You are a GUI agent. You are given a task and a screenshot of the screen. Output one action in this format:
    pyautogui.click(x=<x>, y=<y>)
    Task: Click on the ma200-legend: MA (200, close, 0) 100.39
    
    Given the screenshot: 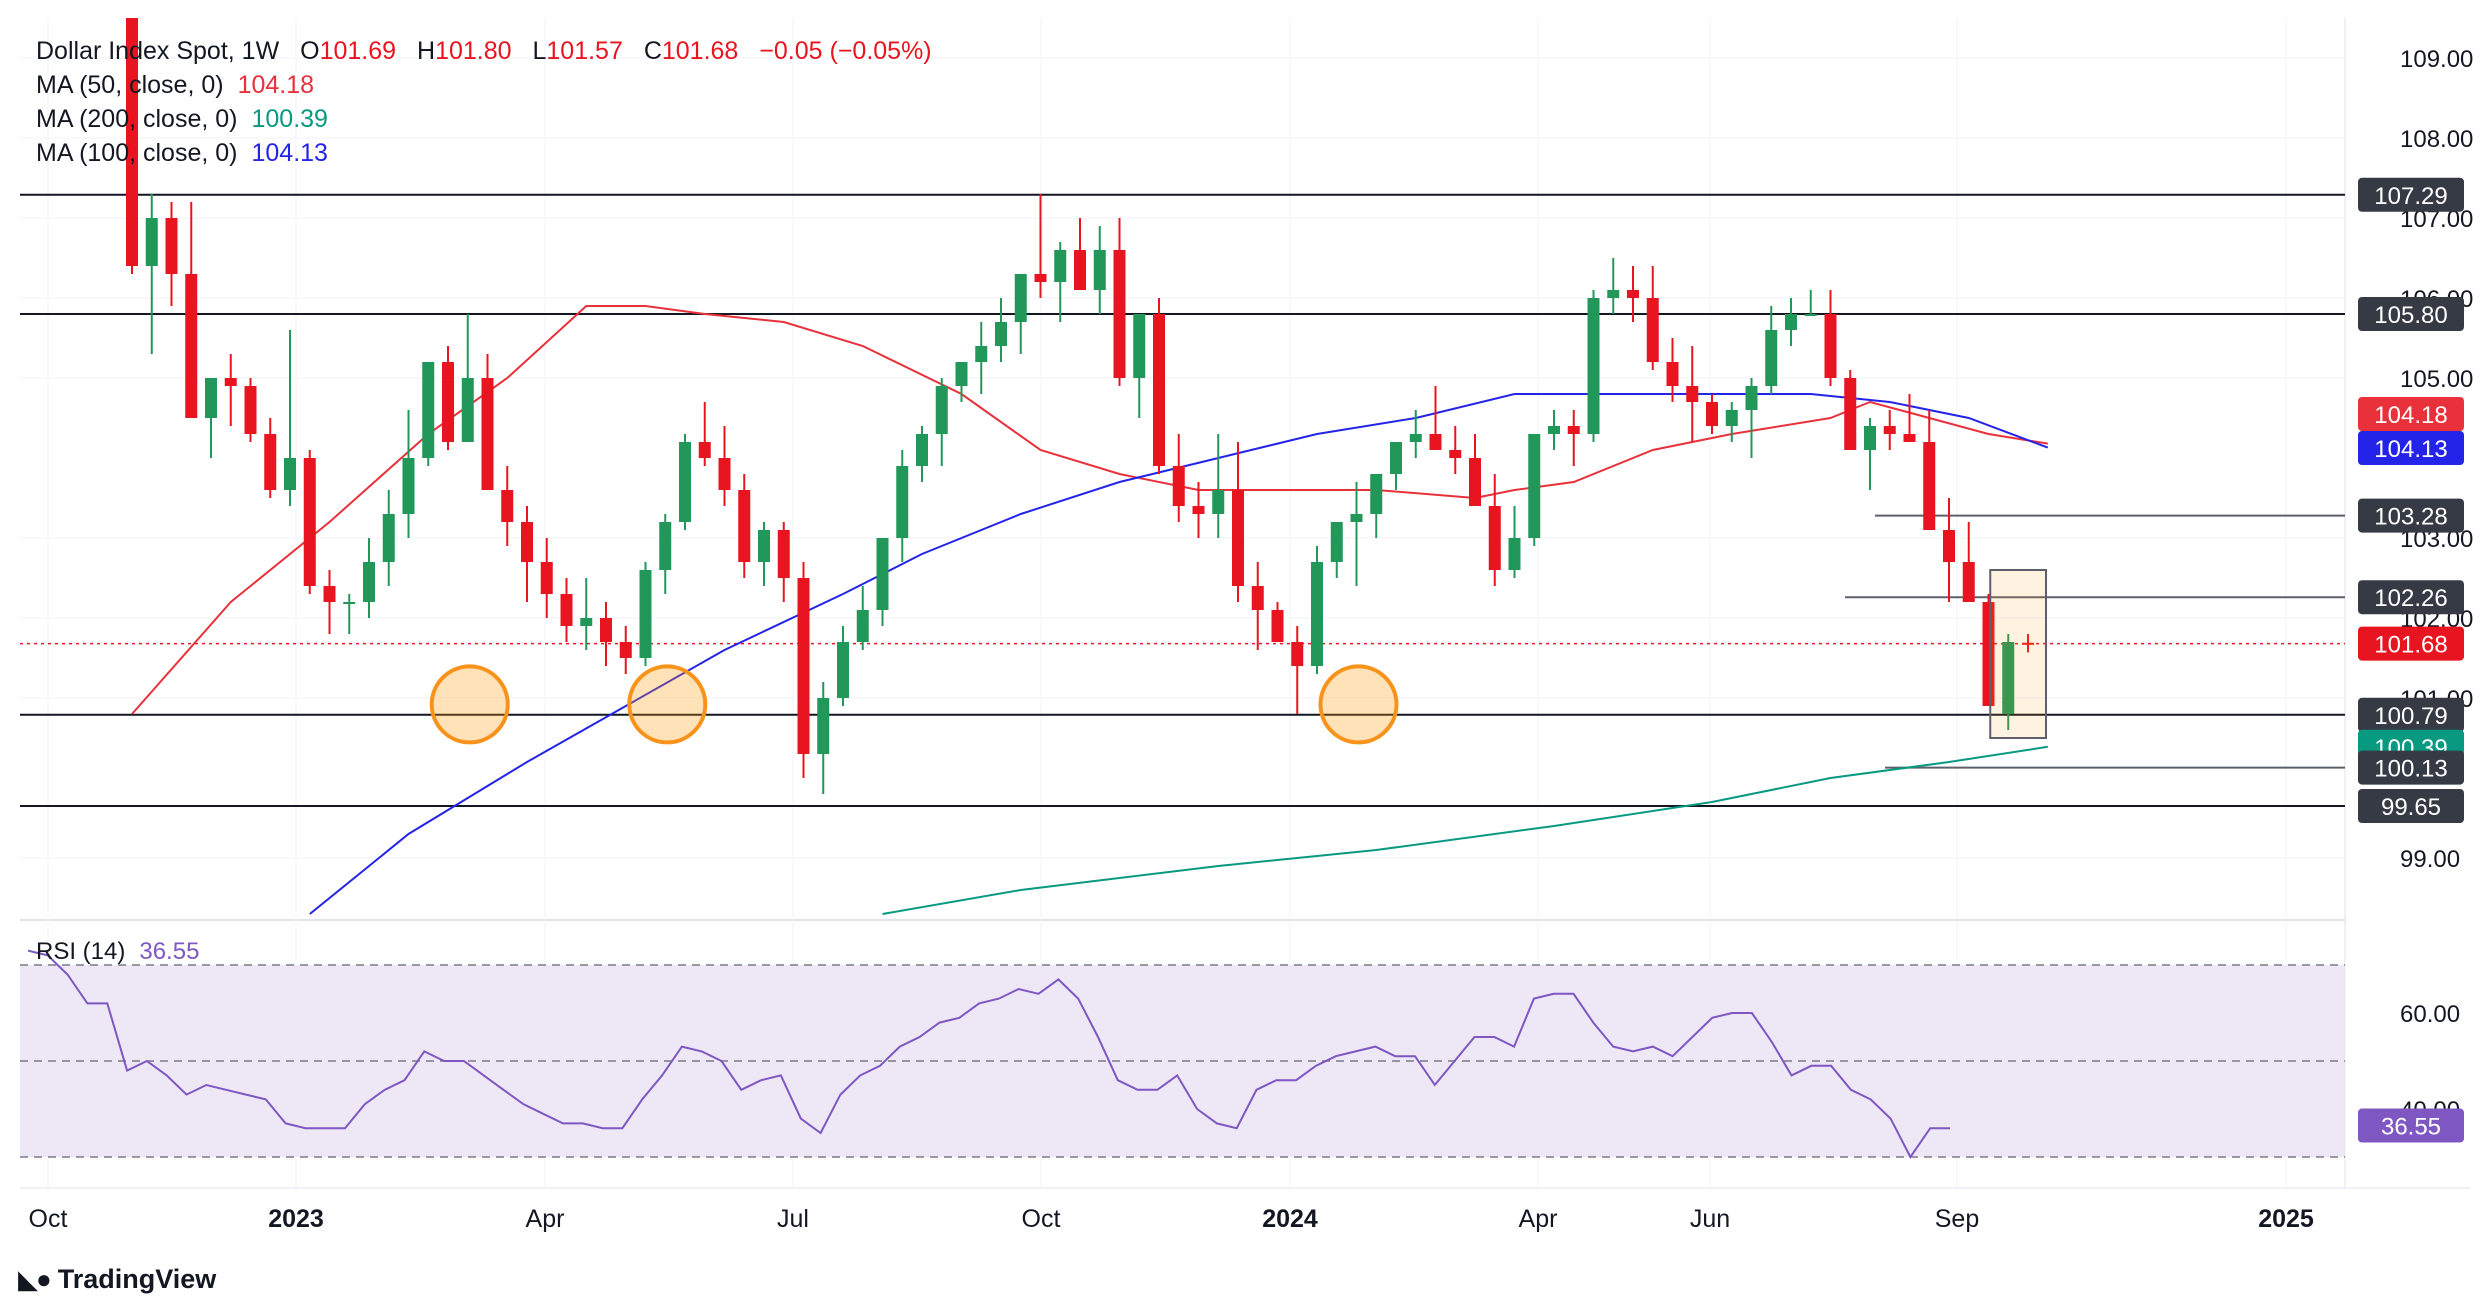 What is the action you would take?
    pyautogui.click(x=484, y=119)
    